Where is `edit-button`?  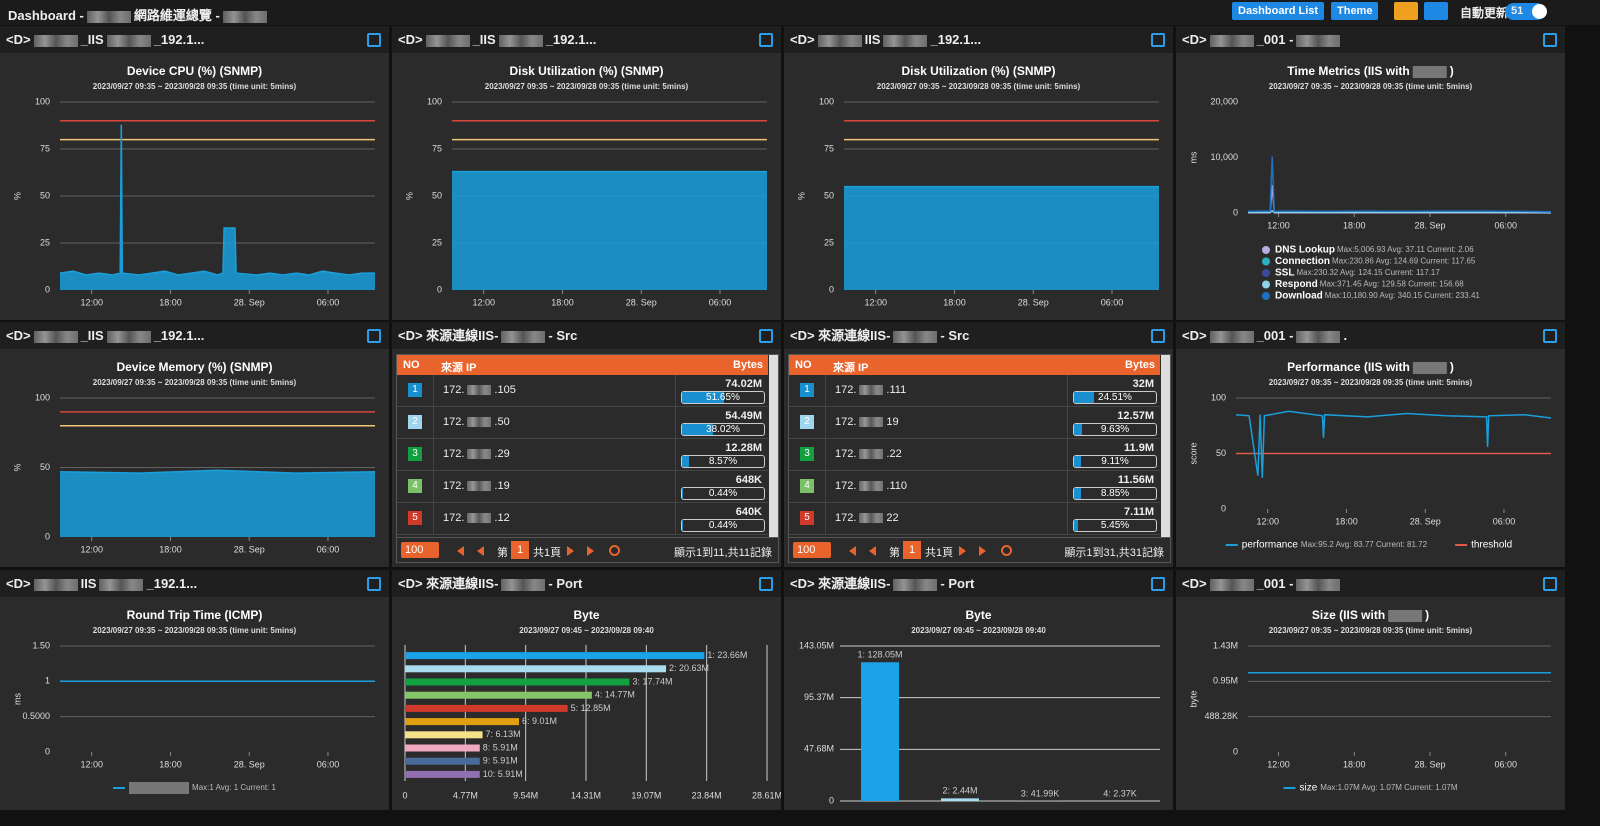
edit-button is located at coordinates (1406, 11).